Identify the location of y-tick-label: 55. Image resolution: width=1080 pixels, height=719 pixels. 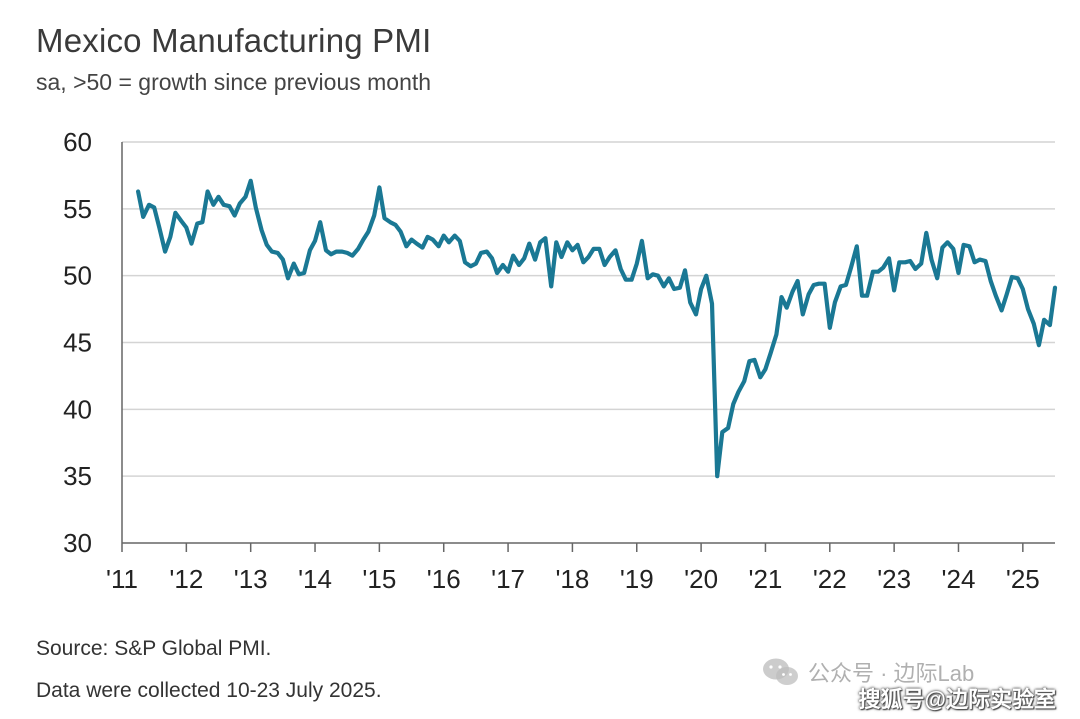
(77, 209).